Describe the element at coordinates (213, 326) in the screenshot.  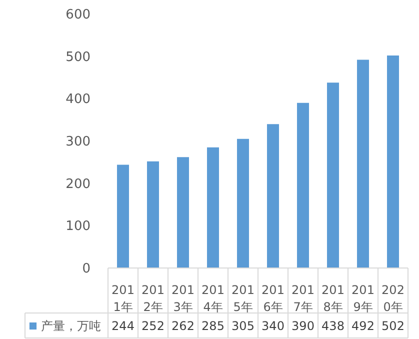
I see `data-label: 285` at that location.